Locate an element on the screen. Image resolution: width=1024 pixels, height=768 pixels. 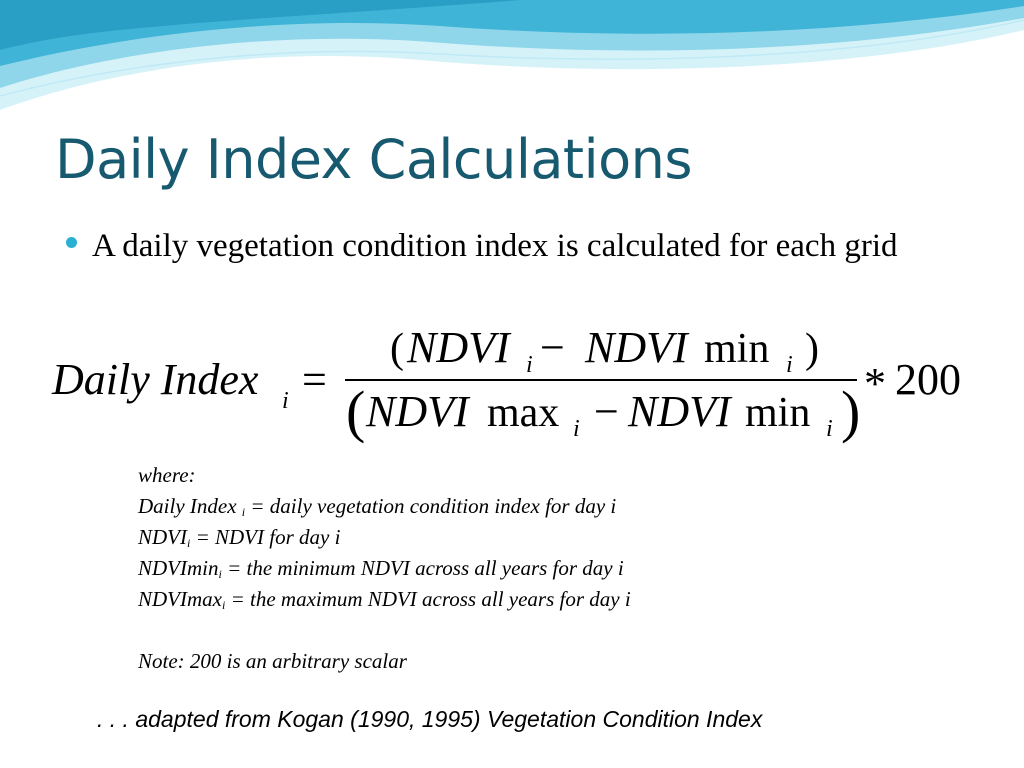
slide-title: Daily Index Calculations is located at coordinates (374, 159).